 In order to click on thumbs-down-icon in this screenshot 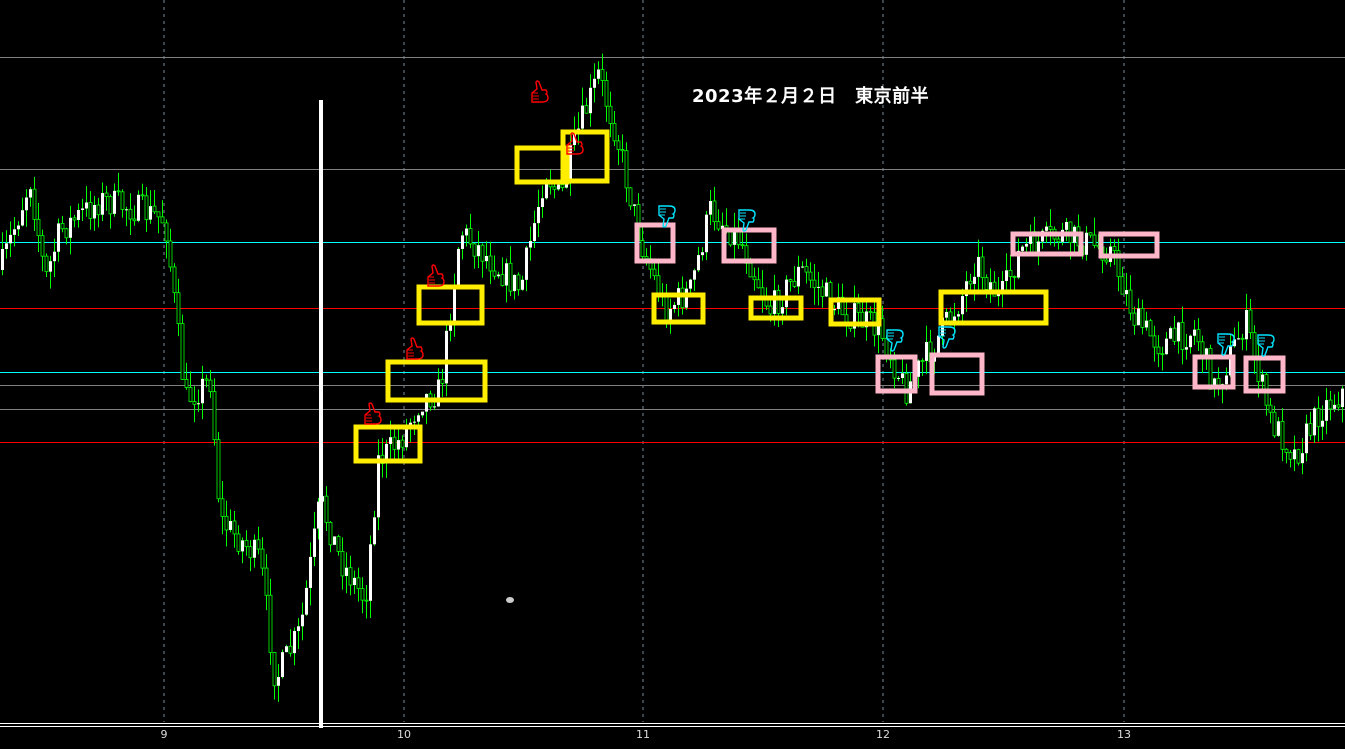, I will do `click(667, 216)`.